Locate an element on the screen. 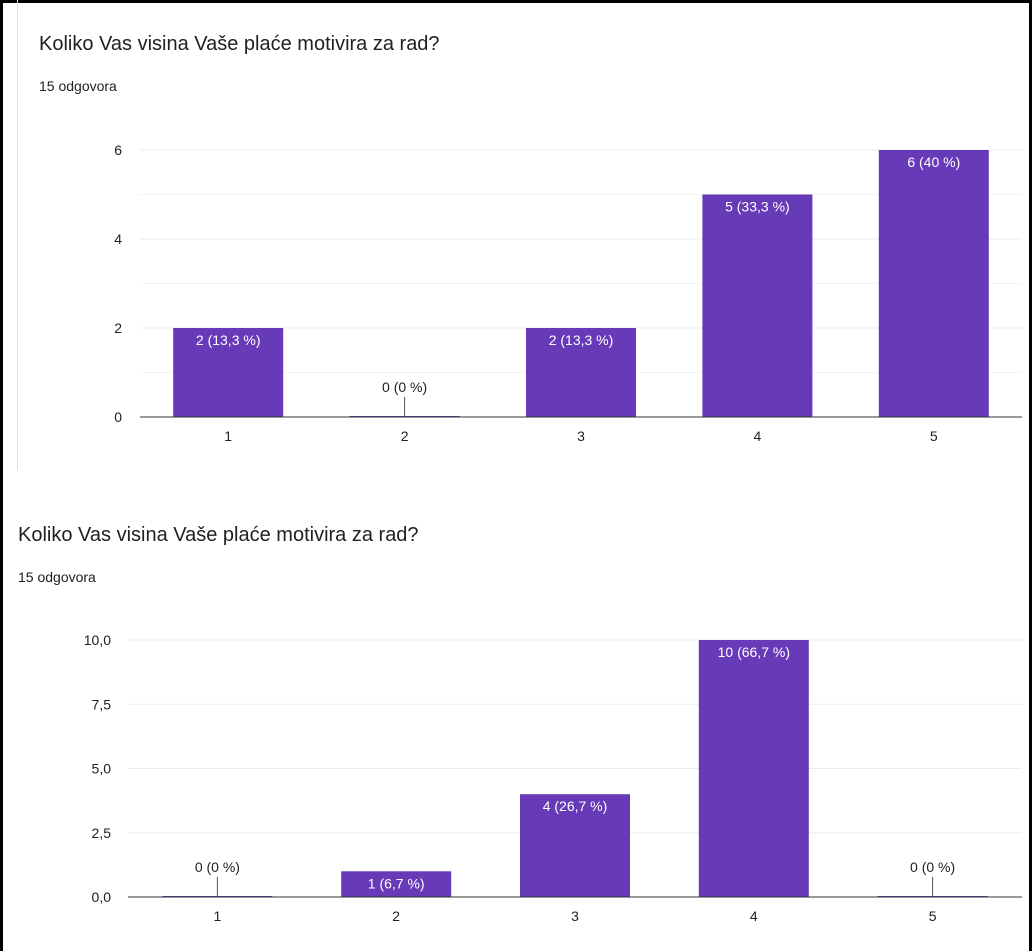 Image resolution: width=1032 pixels, height=951 pixels. bar-data-label: 4 (26,7 %) is located at coordinates (575, 806).